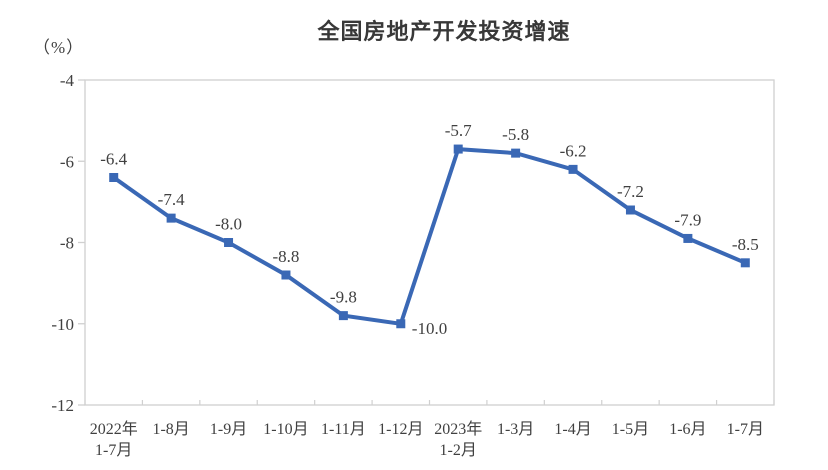 This screenshot has width=828, height=470. Describe the element at coordinates (114, 439) in the screenshot. I see `x-tick-label: 2022年 1-7月` at that location.